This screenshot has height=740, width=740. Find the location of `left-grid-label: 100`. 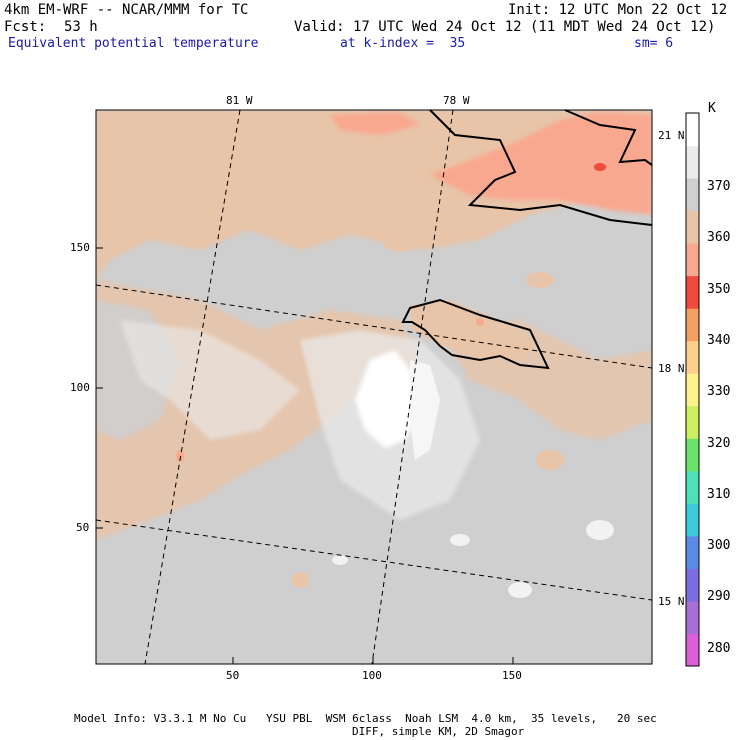

left-grid-label: 100 is located at coordinates (80, 387).